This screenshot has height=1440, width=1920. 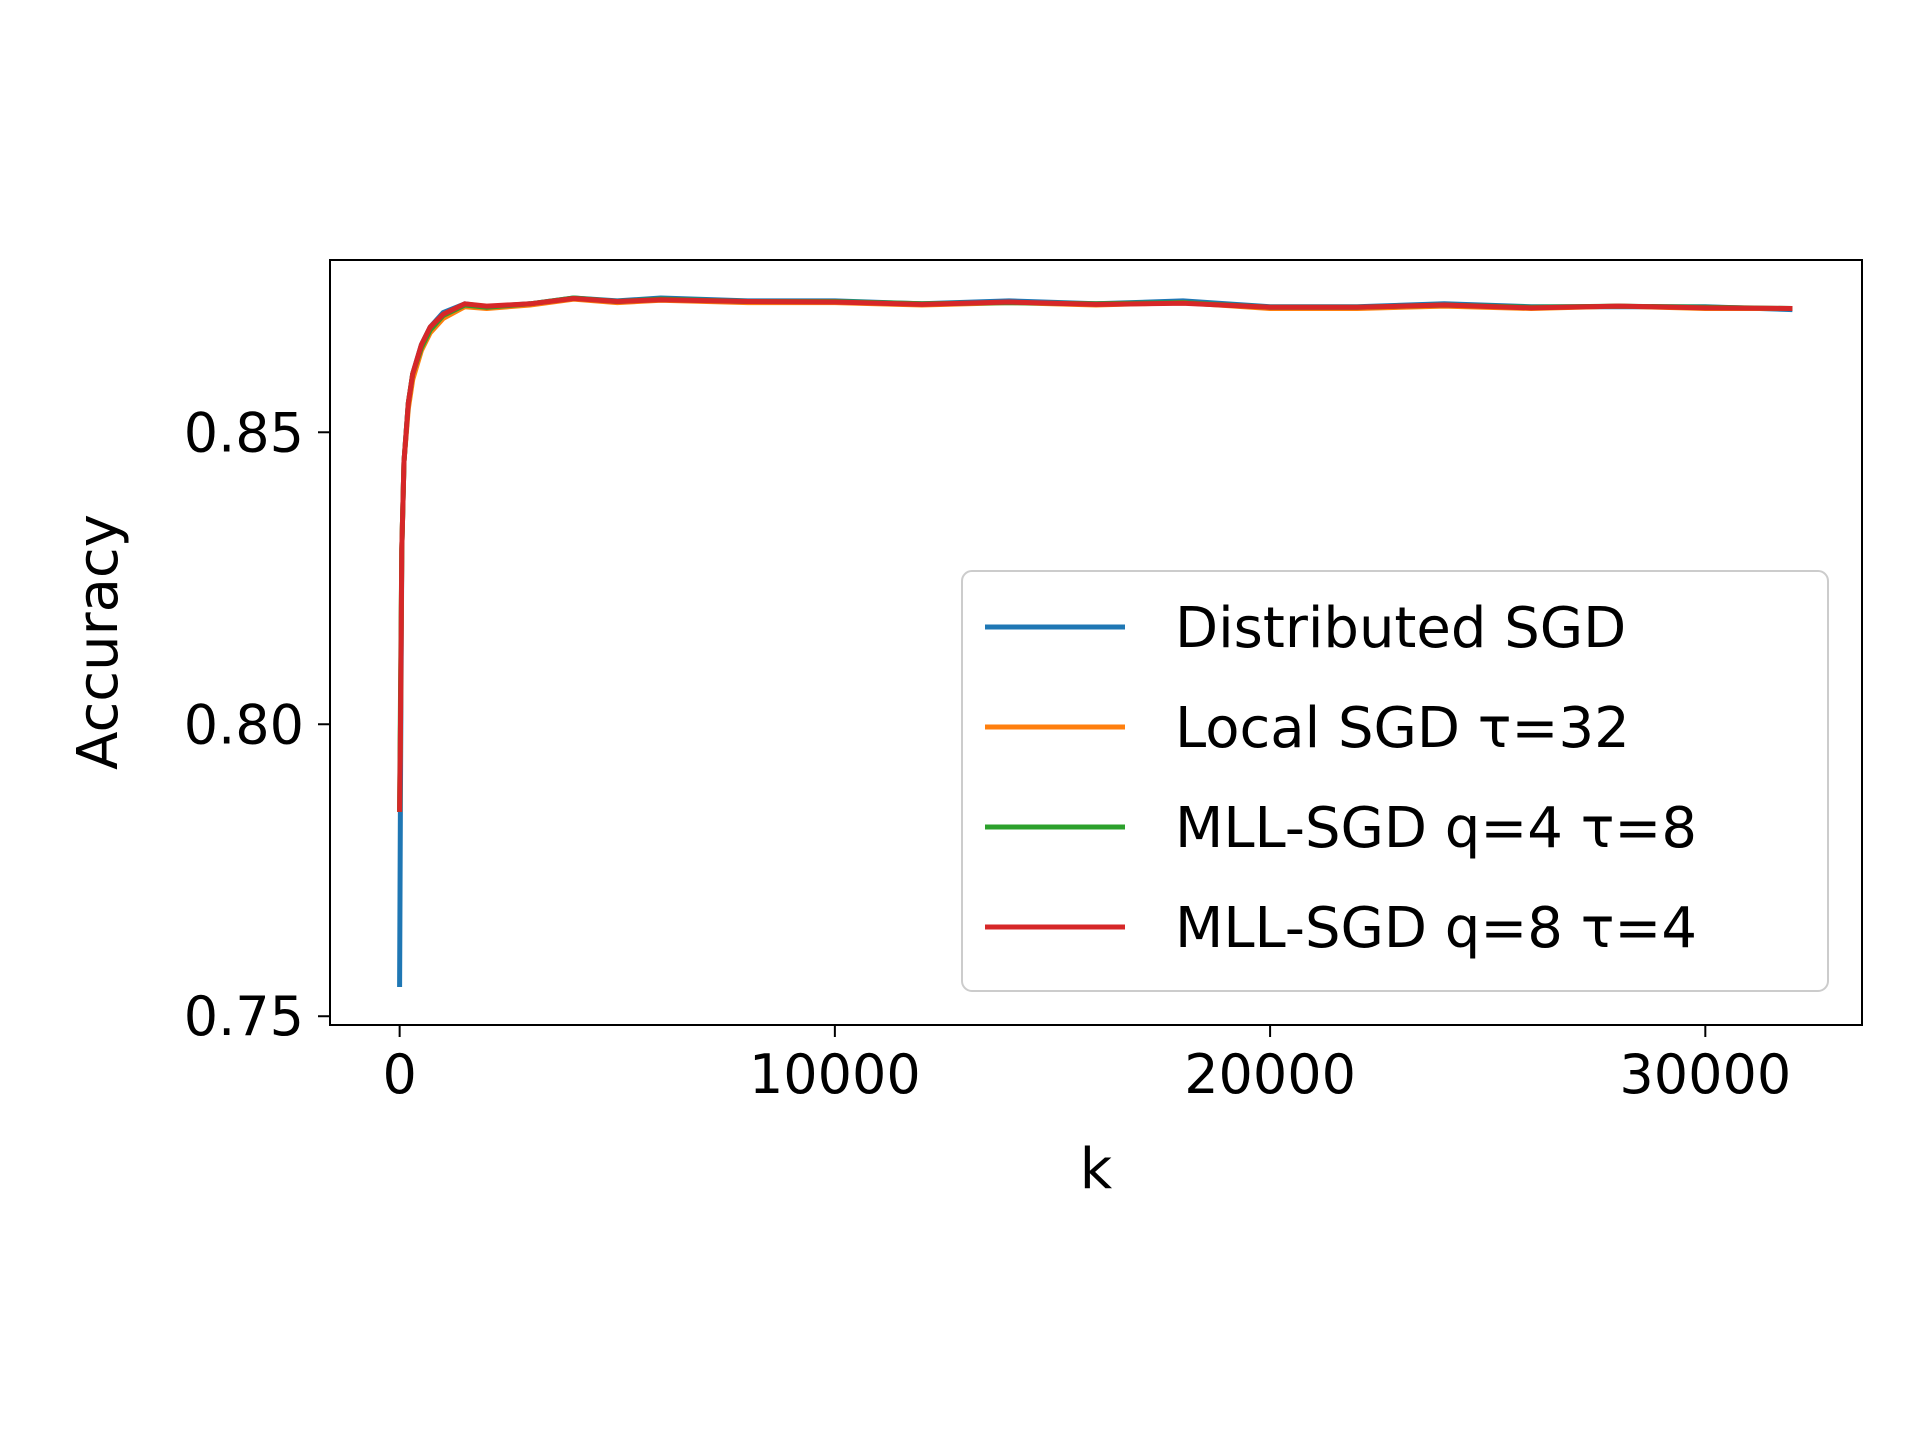 I want to click on x-tick-label: 20000, so click(x=1270, y=1074).